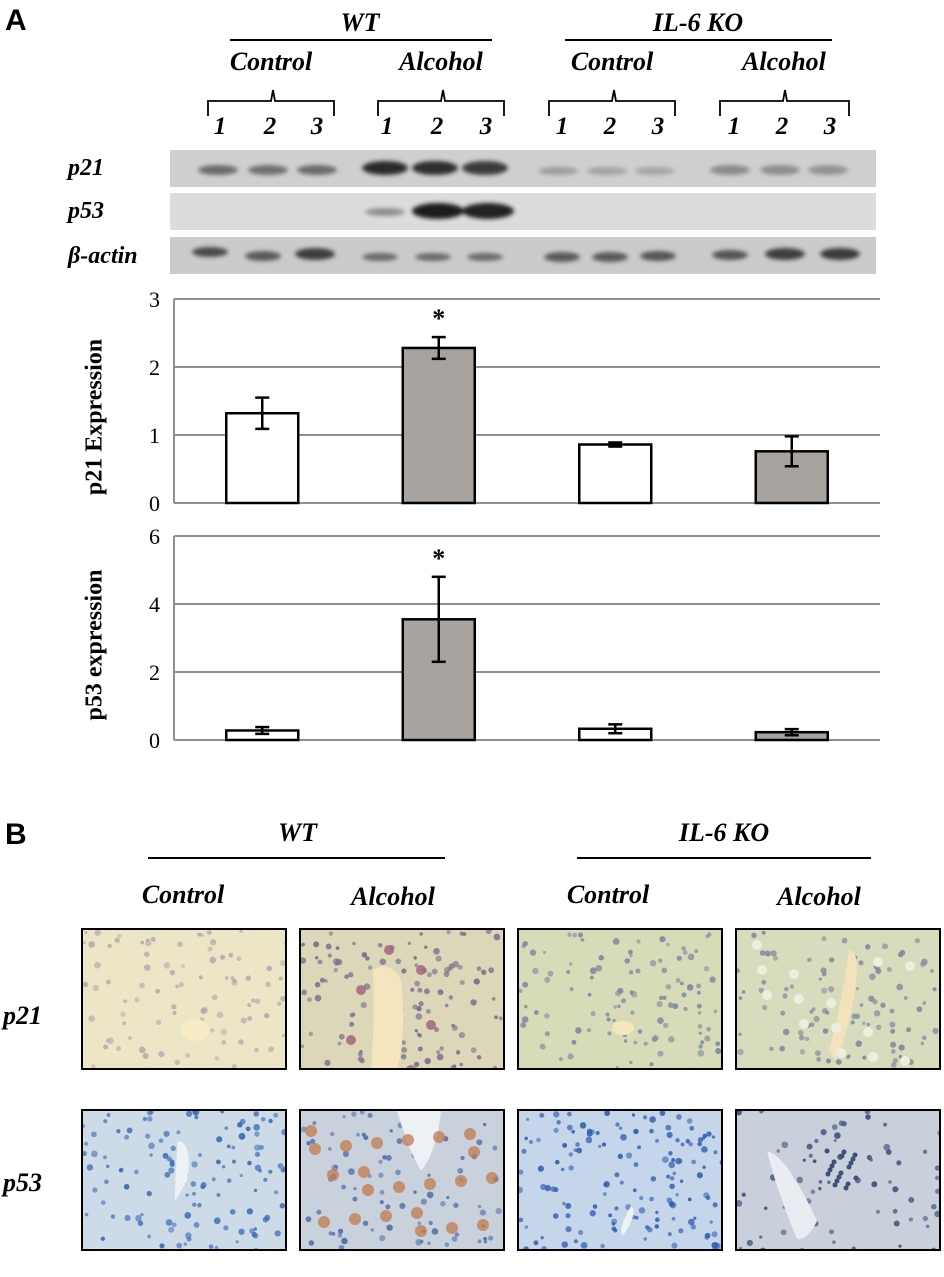 This screenshot has width=944, height=1277. What do you see at coordinates (615, 474) in the screenshot?
I see `bar` at bounding box center [615, 474].